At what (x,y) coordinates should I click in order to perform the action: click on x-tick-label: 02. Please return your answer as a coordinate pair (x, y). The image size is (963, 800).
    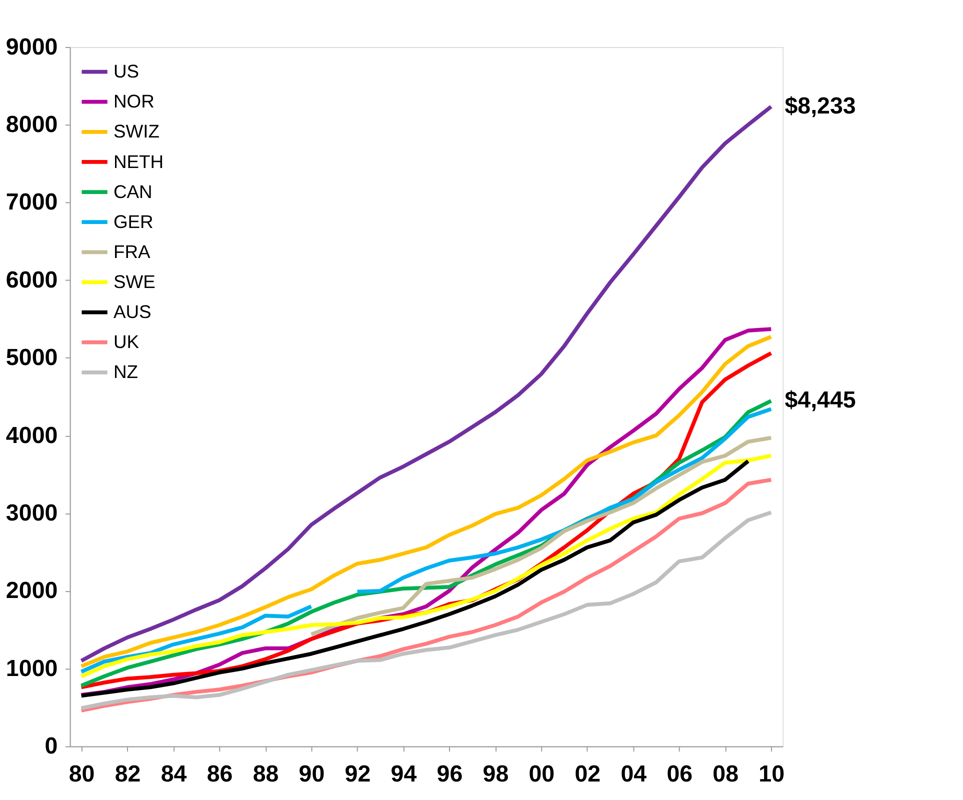
    Looking at the image, I should click on (587, 773).